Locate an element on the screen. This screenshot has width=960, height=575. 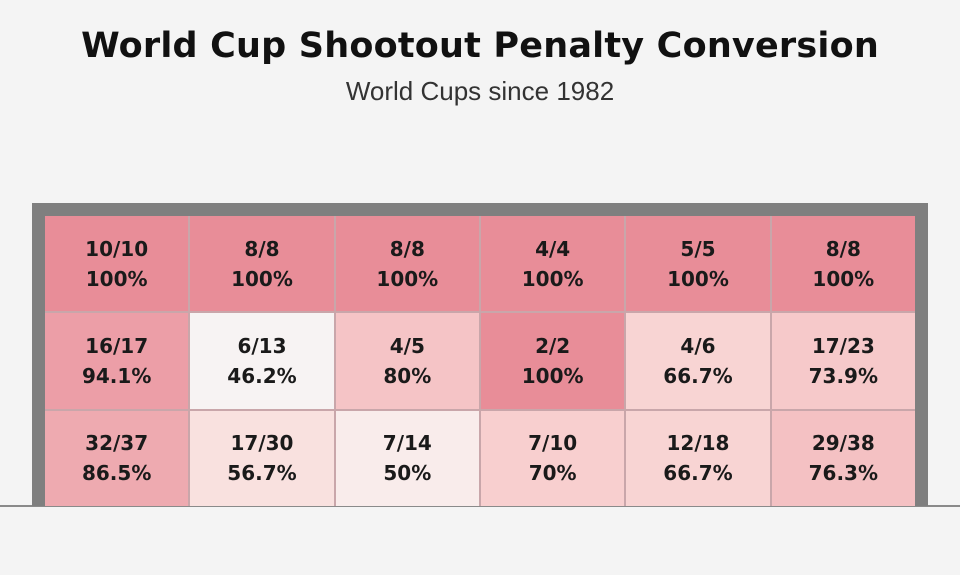
cell-ratio: 10/10 is located at coordinates (117, 248).